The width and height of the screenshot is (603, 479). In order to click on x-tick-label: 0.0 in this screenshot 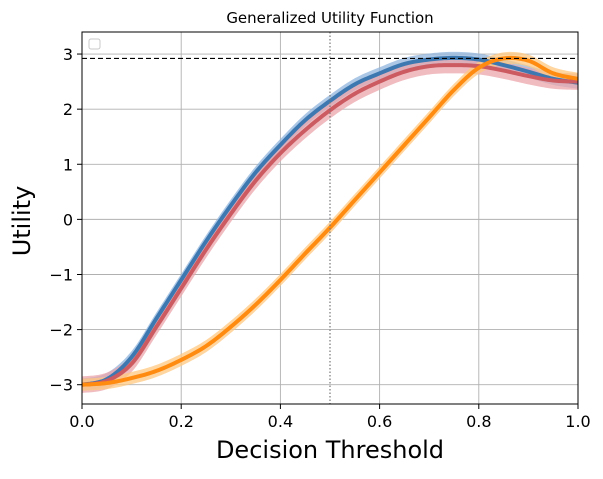, I will do `click(81, 421)`.